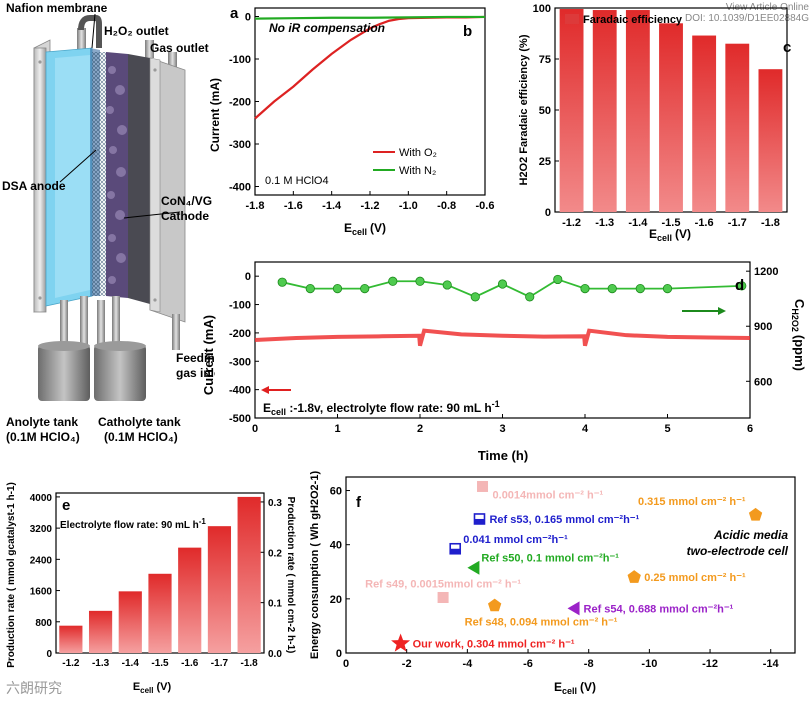 Image resolution: width=811 pixels, height=702 pixels. What do you see at coordinates (336, 492) in the screenshot?
I see `f-y-tick-label: 60` at bounding box center [336, 492].